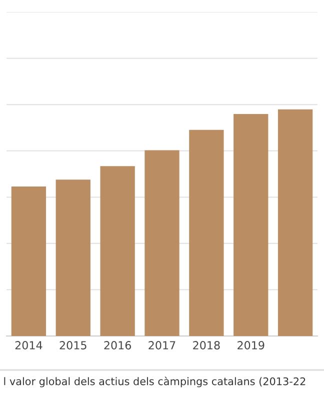 This screenshot has width=324, height=400. What do you see at coordinates (206, 345) in the screenshot?
I see `x-tick-label: 2018` at bounding box center [206, 345].